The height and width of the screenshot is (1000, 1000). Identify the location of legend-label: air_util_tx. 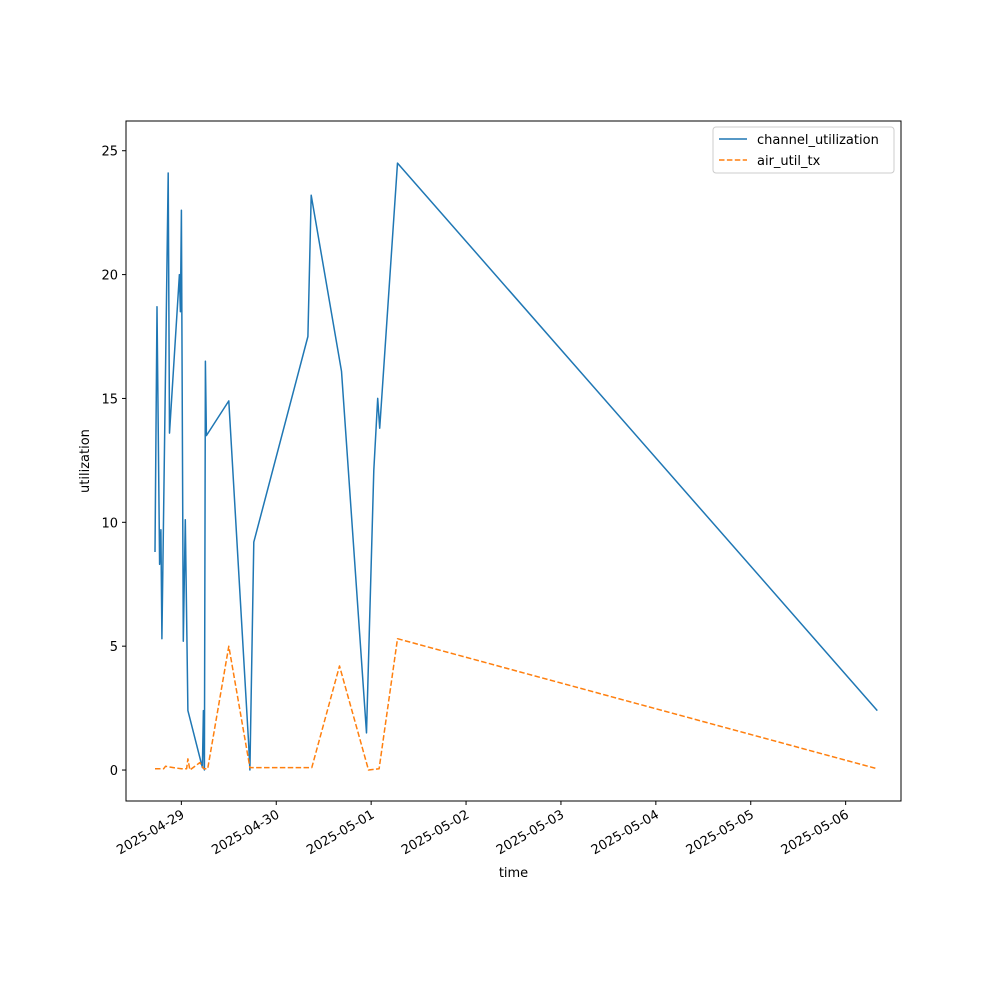
(789, 161).